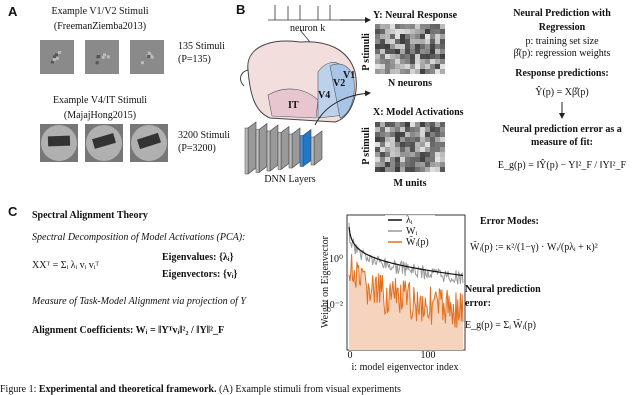 Image resolution: width=640 pixels, height=395 pixels. What do you see at coordinates (410, 231) in the screenshot?
I see `legend-bg` at bounding box center [410, 231].